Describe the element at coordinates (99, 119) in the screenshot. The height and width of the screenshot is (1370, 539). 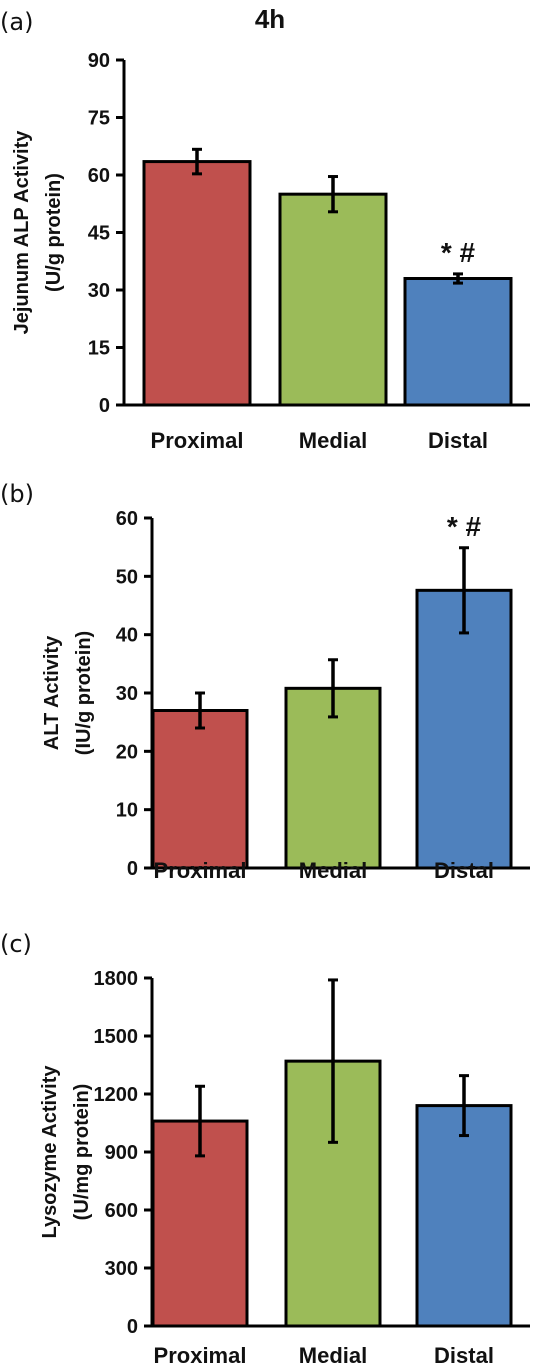
I see `y-tick-label: 75` at that location.